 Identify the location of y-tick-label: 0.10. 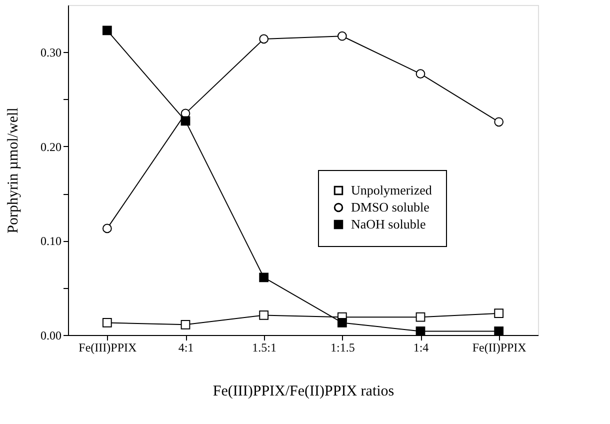
(51, 241).